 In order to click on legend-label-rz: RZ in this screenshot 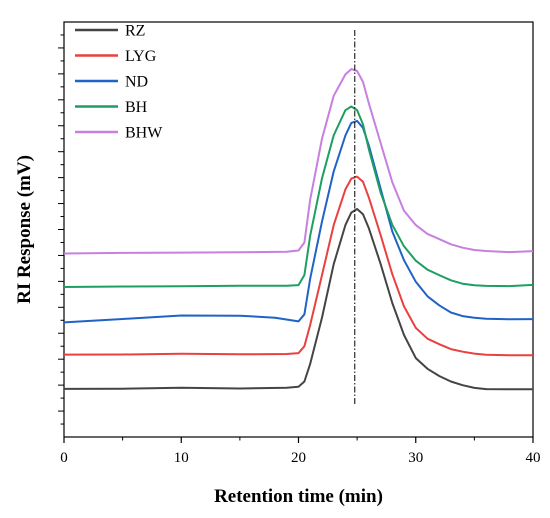, I will do `click(135, 31)`.